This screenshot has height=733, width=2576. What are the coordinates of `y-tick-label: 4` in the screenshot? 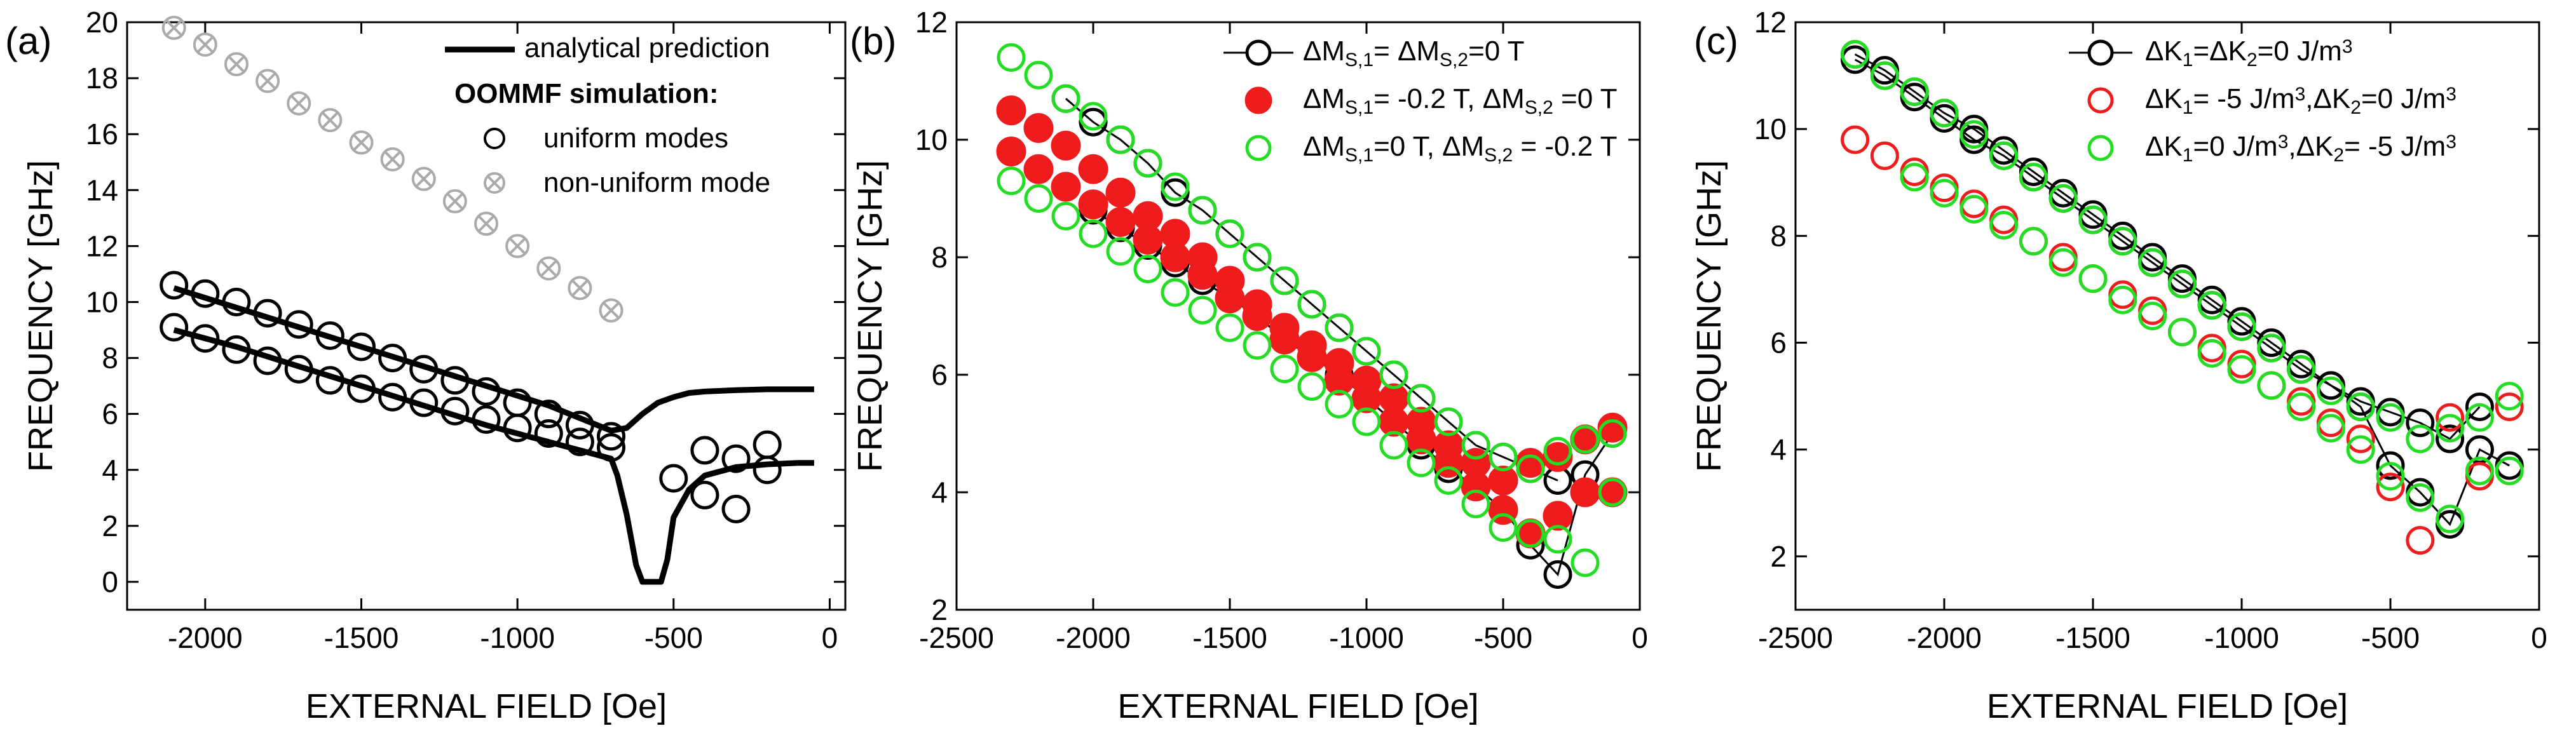 It's located at (939, 492).